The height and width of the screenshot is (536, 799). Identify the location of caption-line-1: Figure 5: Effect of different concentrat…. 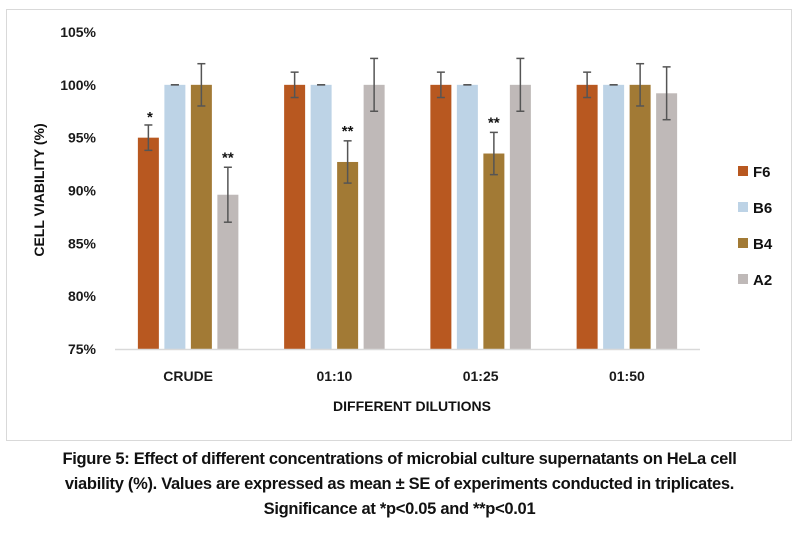
(399, 459).